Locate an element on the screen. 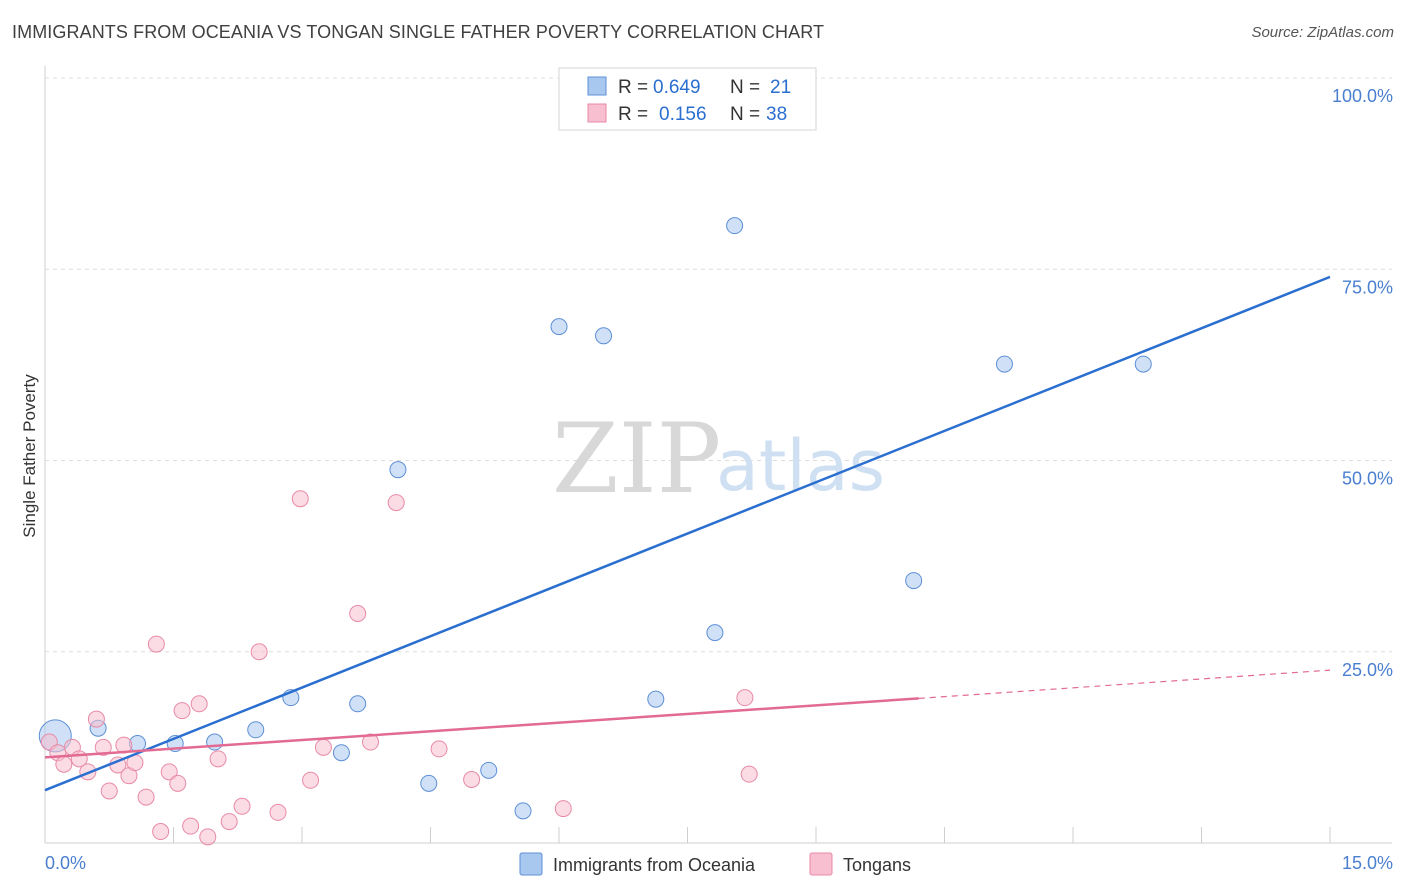 Image resolution: width=1406 pixels, height=892 pixels. legend-label-oceania: Immigrants from Oceania is located at coordinates (654, 865).